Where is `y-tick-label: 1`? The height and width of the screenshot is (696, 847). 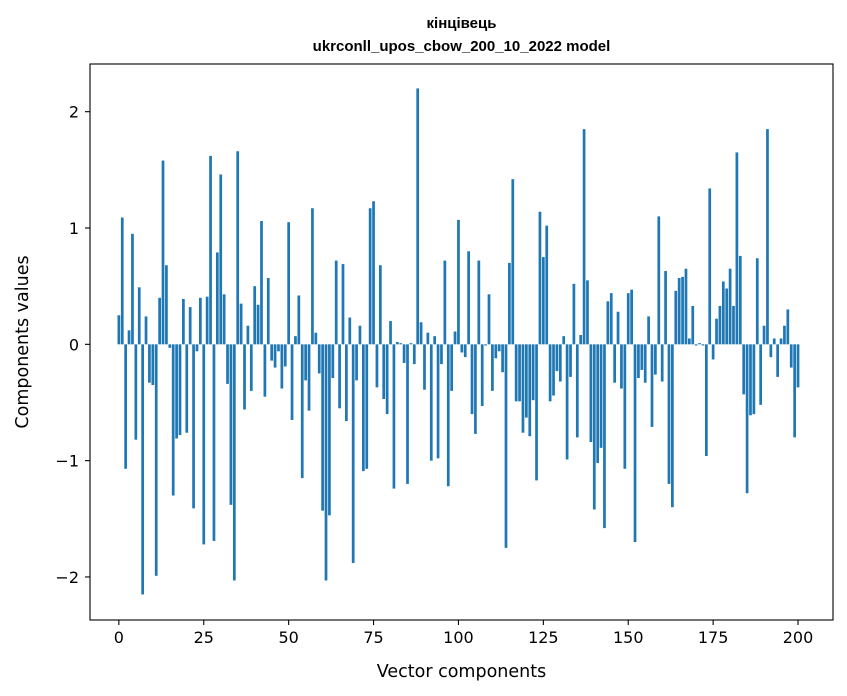 y-tick-label: 1 is located at coordinates (74, 228).